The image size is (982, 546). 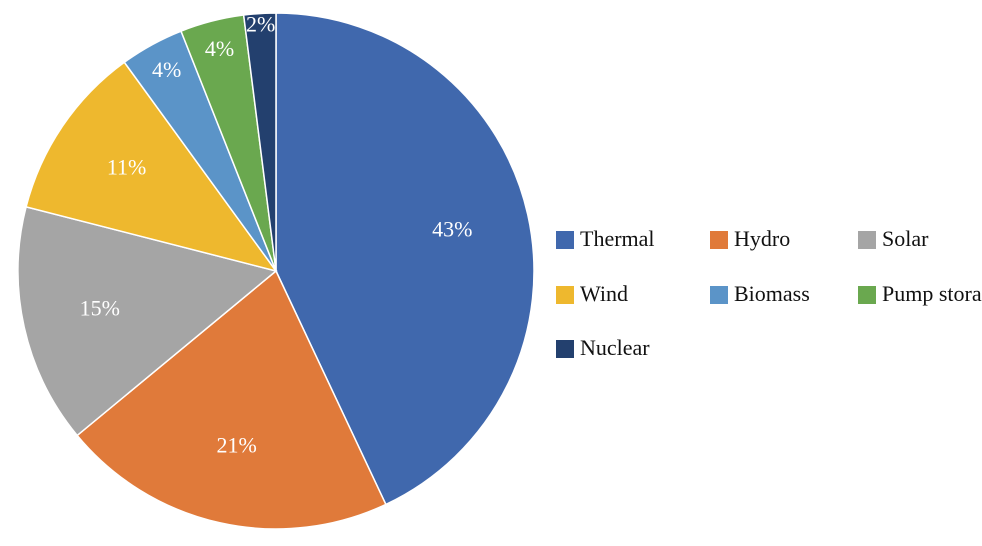 What do you see at coordinates (127, 167) in the screenshot?
I see `slice-label: 11%` at bounding box center [127, 167].